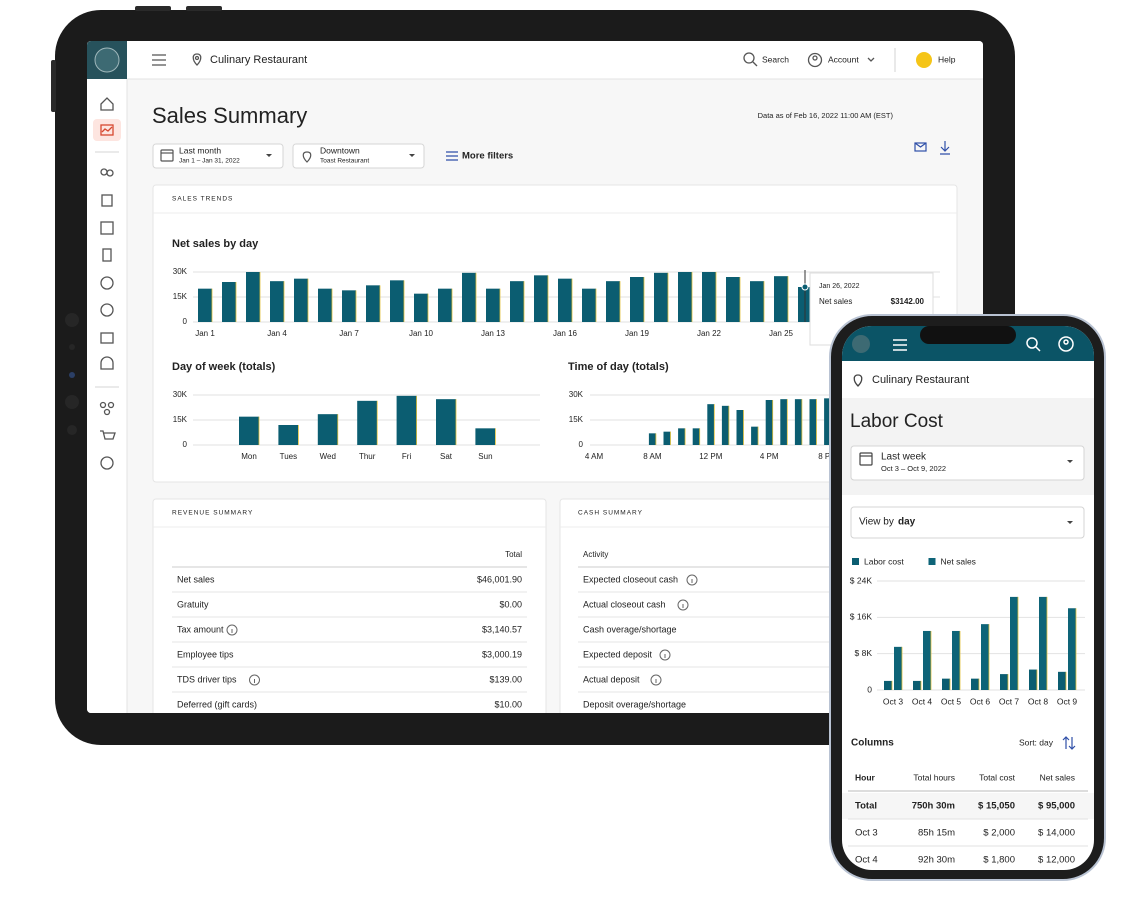 The image size is (1128, 917). What do you see at coordinates (839, 286) in the screenshot?
I see `tooltip-date: Jan 26, 2022` at bounding box center [839, 286].